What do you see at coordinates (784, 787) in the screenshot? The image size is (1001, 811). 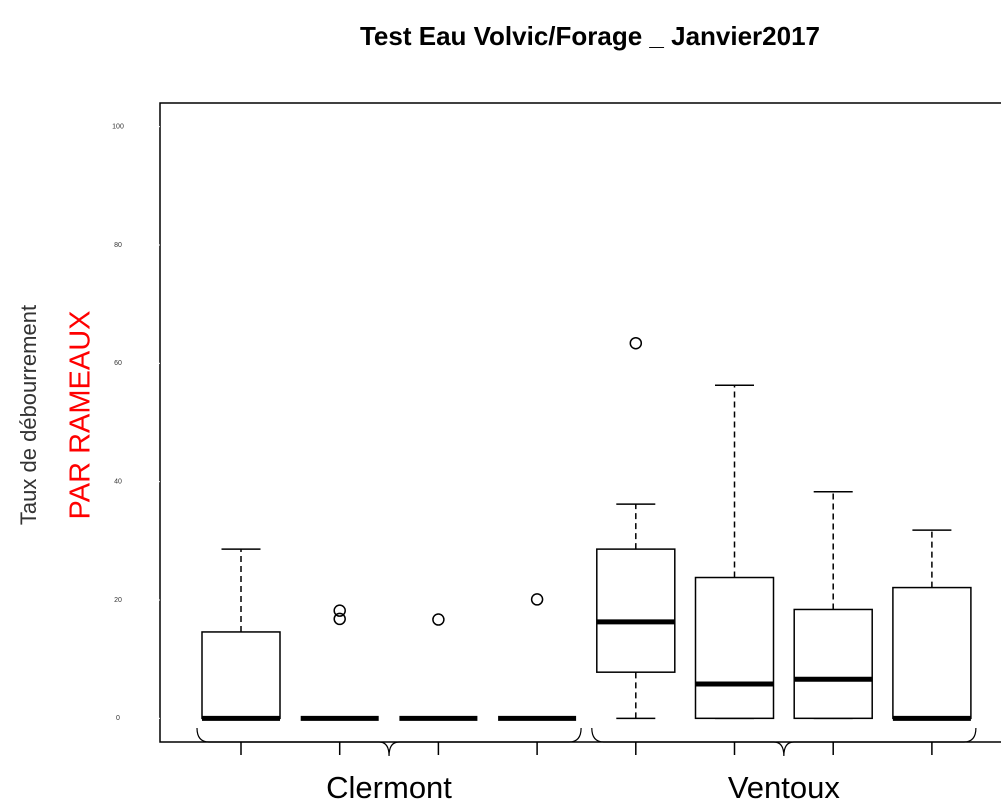 I see `group-label: Ventoux` at bounding box center [784, 787].